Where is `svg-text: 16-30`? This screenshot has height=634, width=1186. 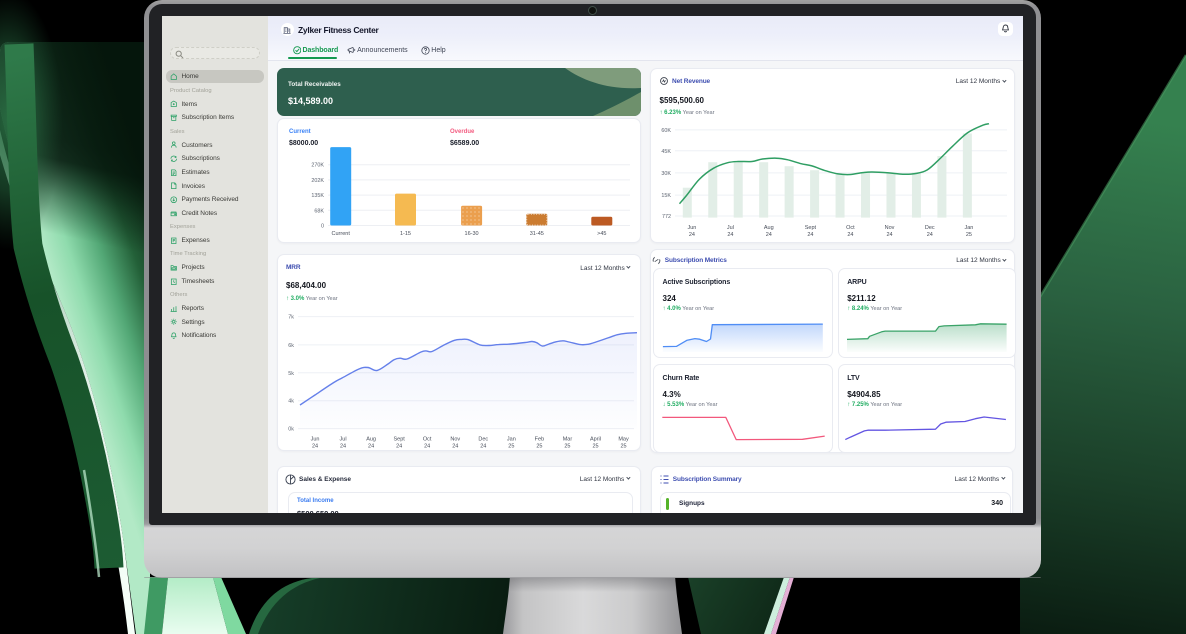
svg-text: 16-30 is located at coordinates (472, 234).